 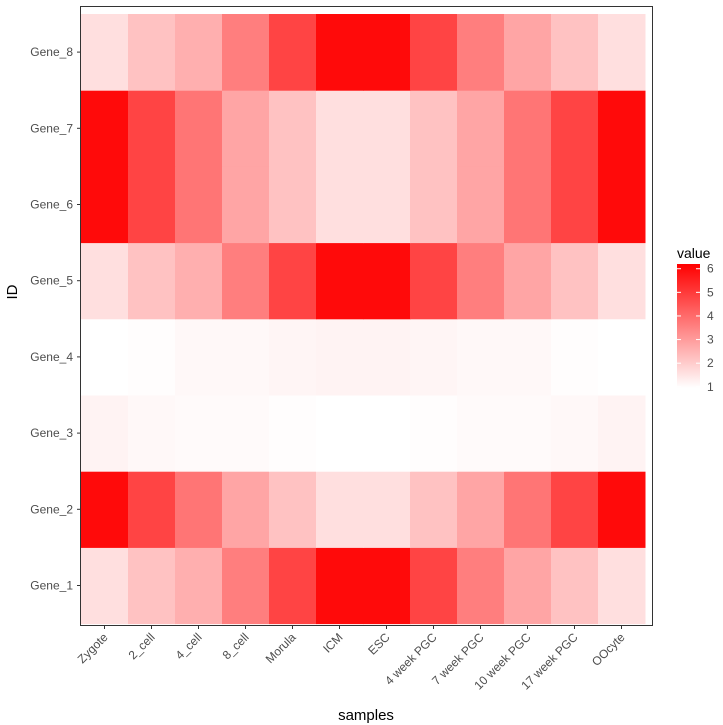 I want to click on x-tick-label: 4_cell, so click(x=189, y=646).